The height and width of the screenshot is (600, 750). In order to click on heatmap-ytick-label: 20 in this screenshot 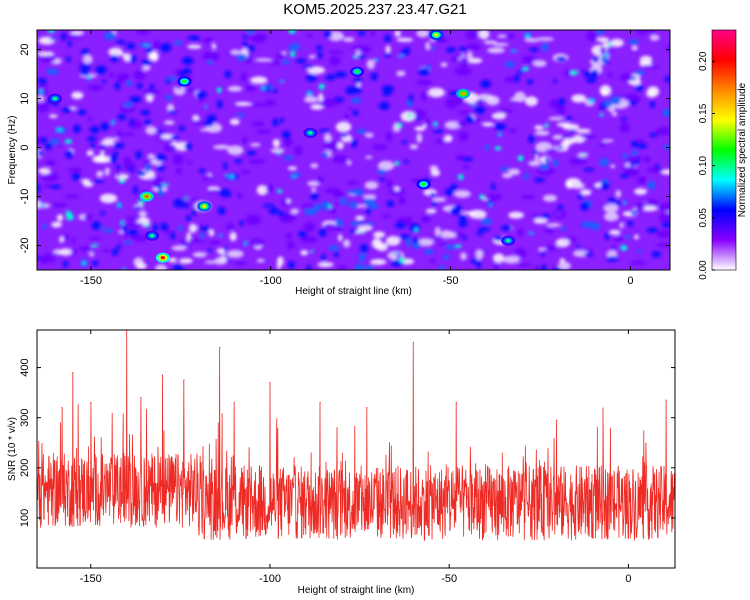, I will do `click(25, 49)`.